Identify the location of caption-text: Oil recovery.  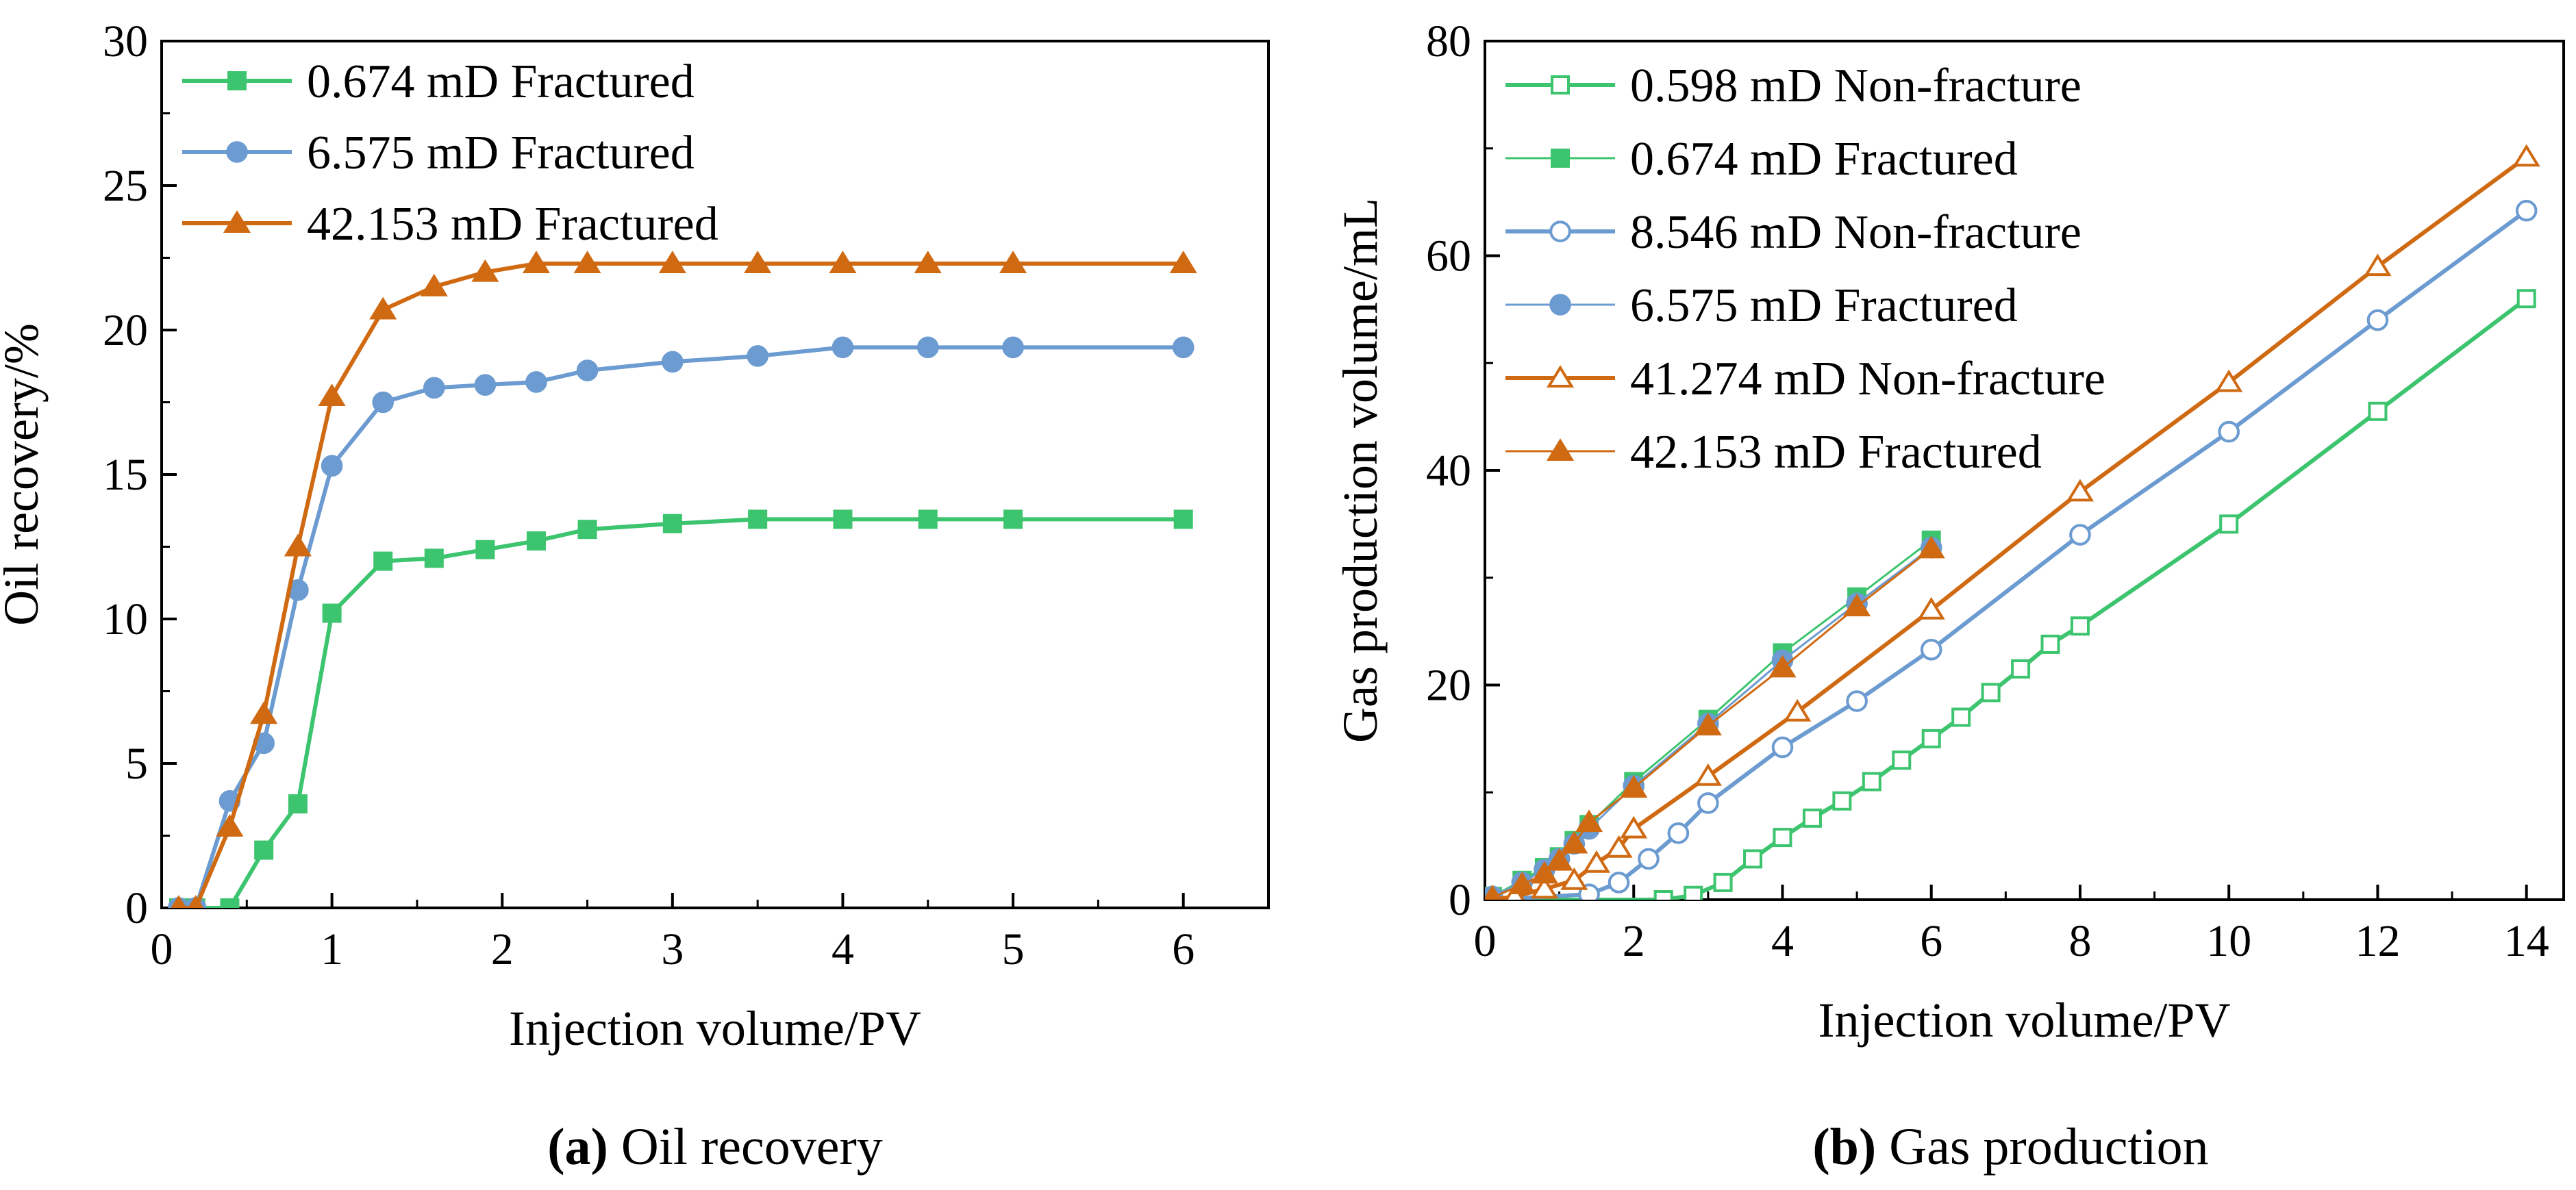
(745, 1147).